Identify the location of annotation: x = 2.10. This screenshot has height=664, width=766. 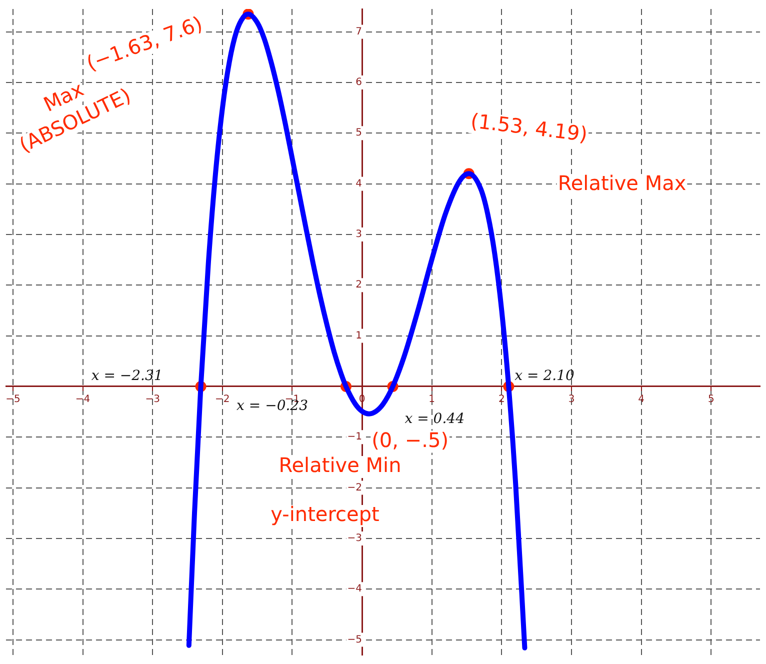
(544, 376).